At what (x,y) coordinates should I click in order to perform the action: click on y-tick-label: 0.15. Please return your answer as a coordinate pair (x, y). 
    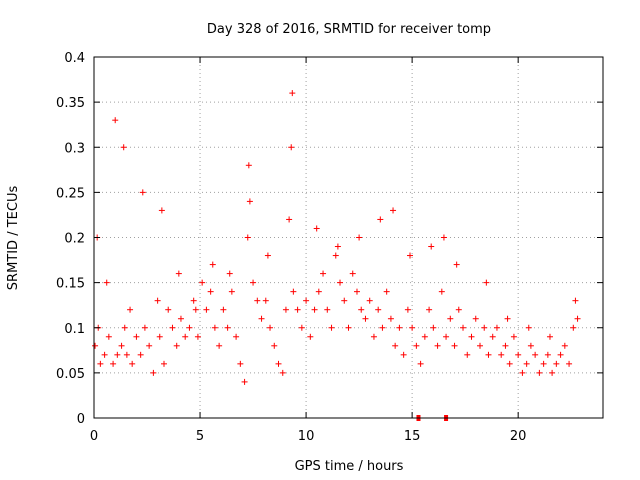
    Looking at the image, I should click on (70, 284).